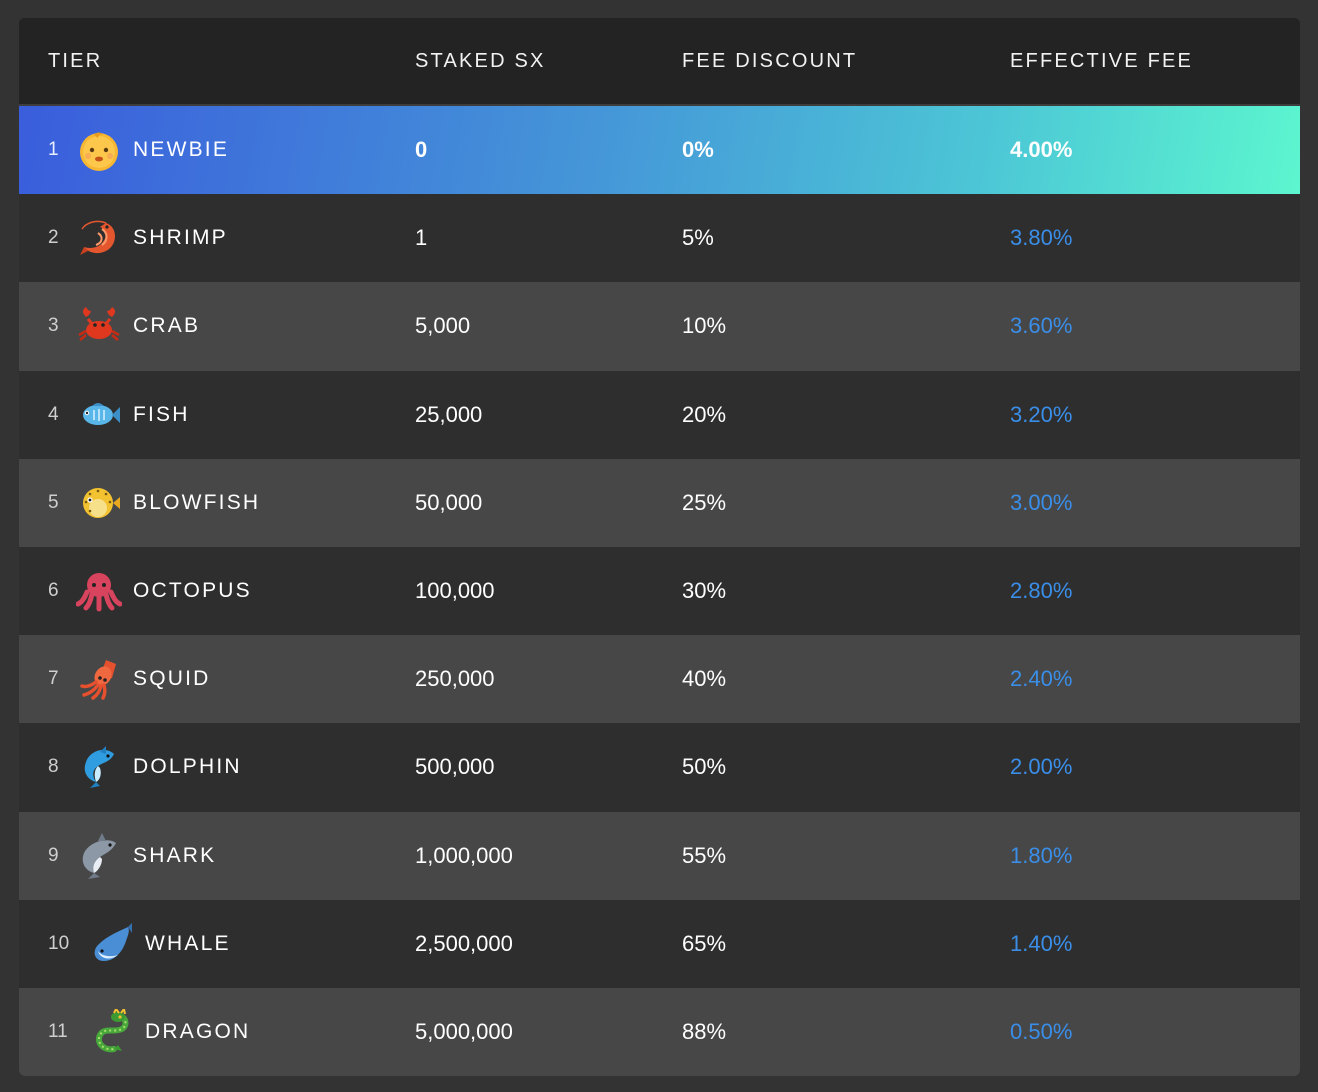  I want to click on whale-icon, so click(111, 944).